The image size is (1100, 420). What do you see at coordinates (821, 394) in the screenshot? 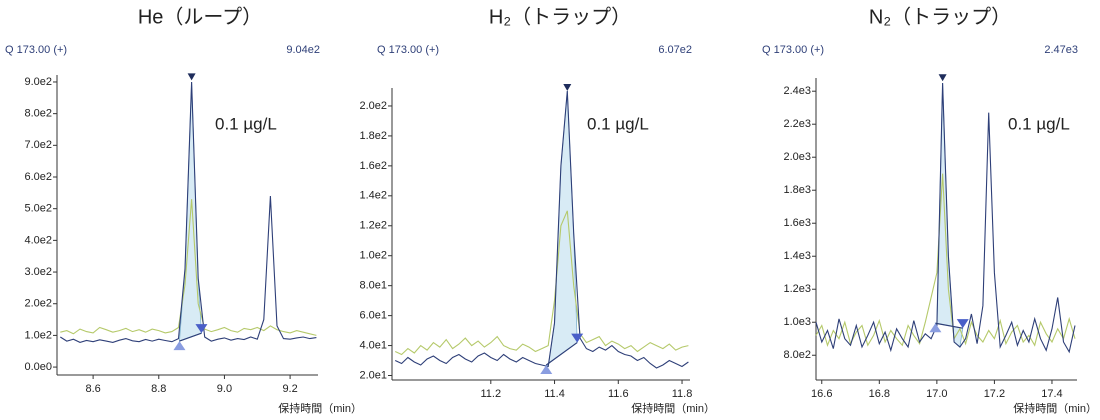
I see `x-tick-label: 16.6` at bounding box center [821, 394].